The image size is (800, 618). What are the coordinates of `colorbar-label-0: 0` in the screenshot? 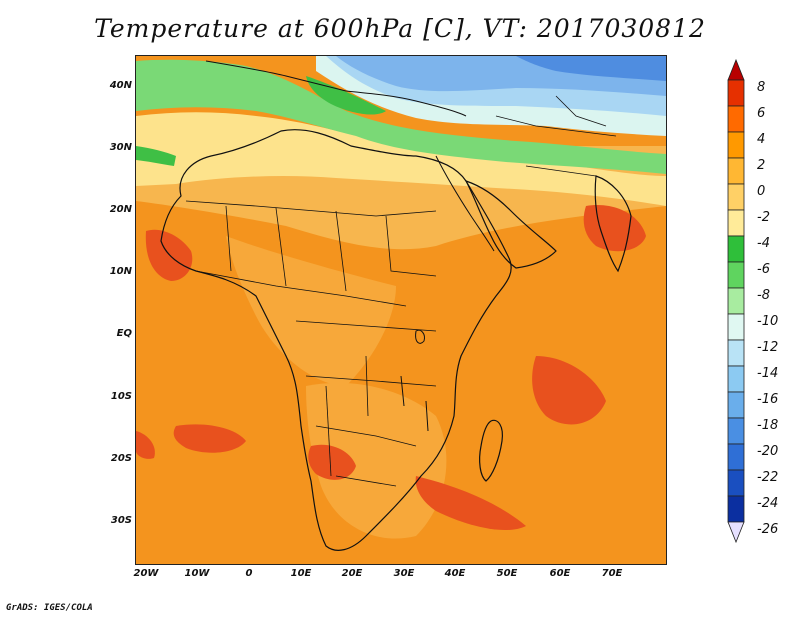 It's located at (761, 191).